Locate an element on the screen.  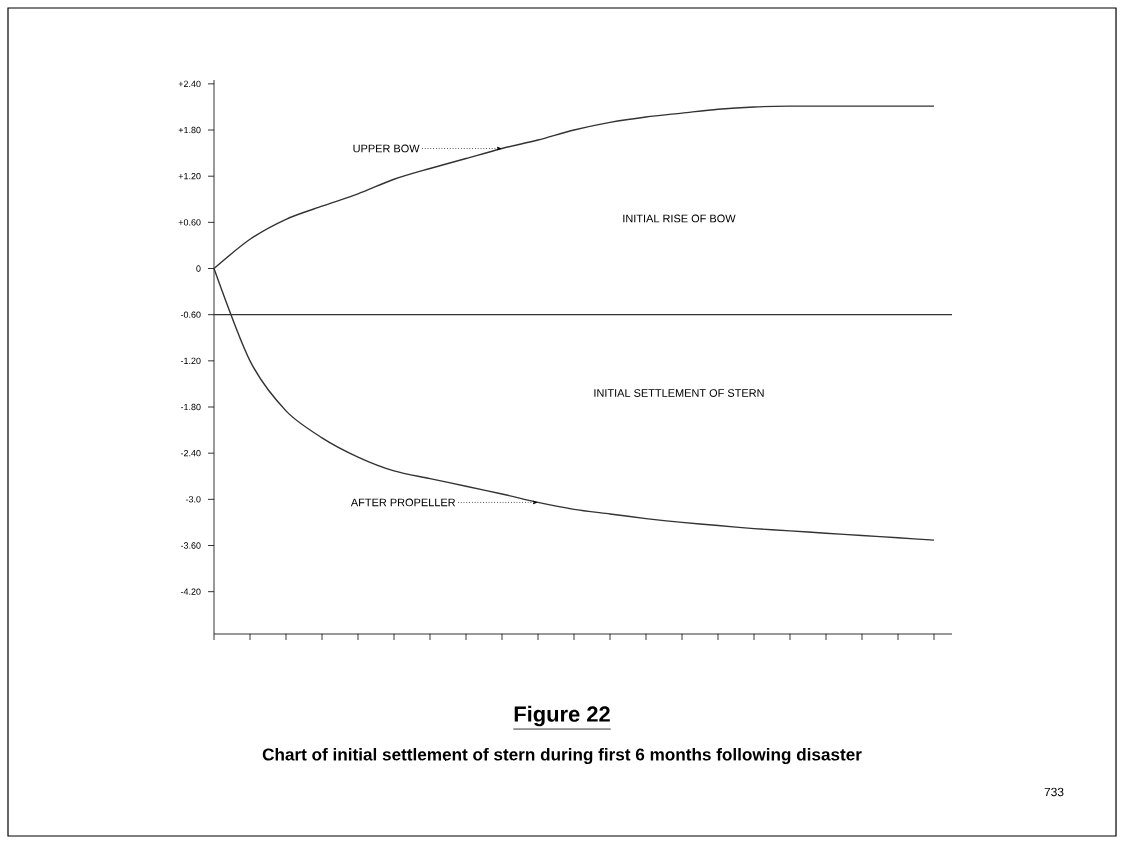
text: Figure 22 is located at coordinates (562, 716).